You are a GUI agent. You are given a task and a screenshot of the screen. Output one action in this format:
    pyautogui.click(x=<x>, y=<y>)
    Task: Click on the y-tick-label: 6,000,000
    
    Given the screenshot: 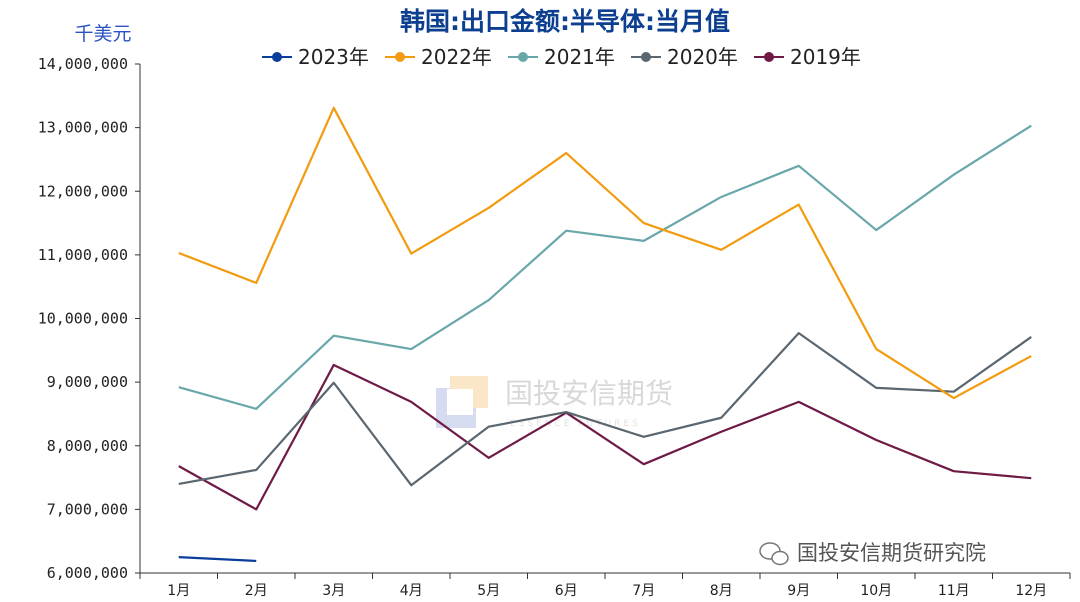 What is the action you would take?
    pyautogui.click(x=87, y=573)
    